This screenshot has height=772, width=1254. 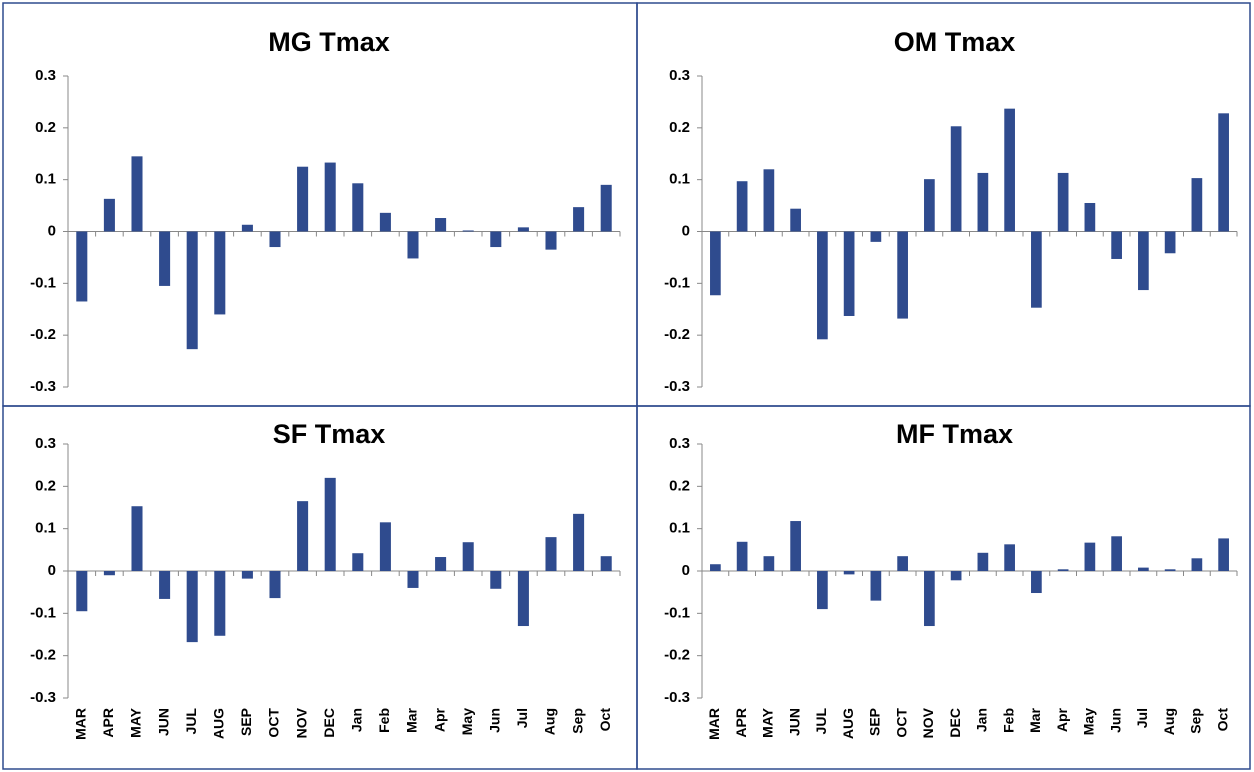 What do you see at coordinates (52, 570) in the screenshot?
I see `y-tick-label: 0` at bounding box center [52, 570].